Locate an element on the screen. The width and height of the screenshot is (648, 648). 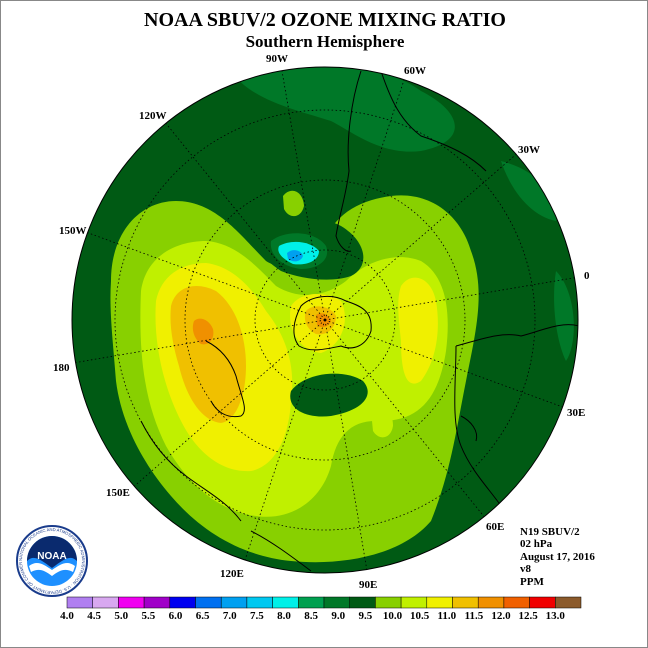
colorbar-label: 10.0 is located at coordinates (393, 616).